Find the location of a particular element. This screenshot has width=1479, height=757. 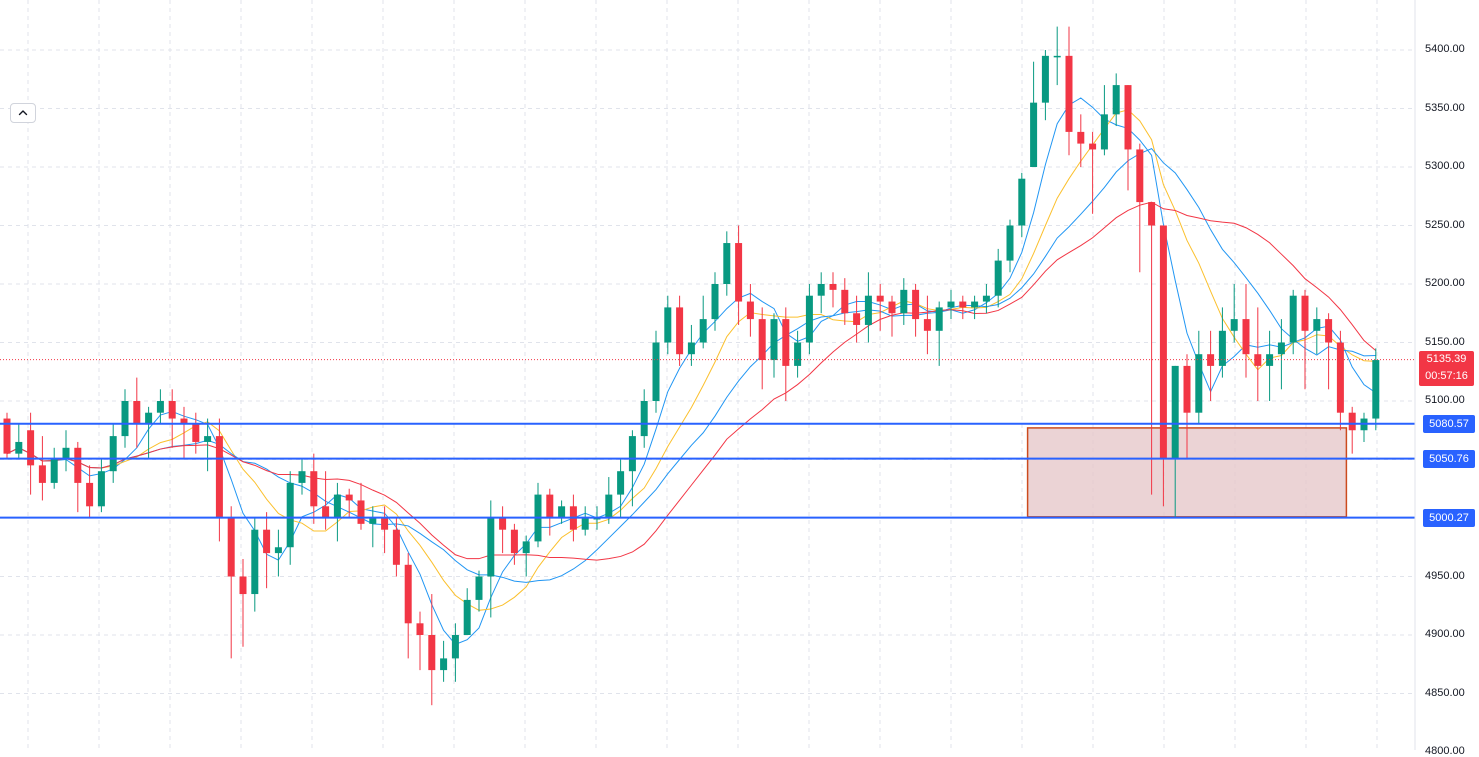

price-tick-label: 4850.00 is located at coordinates (1445, 692).